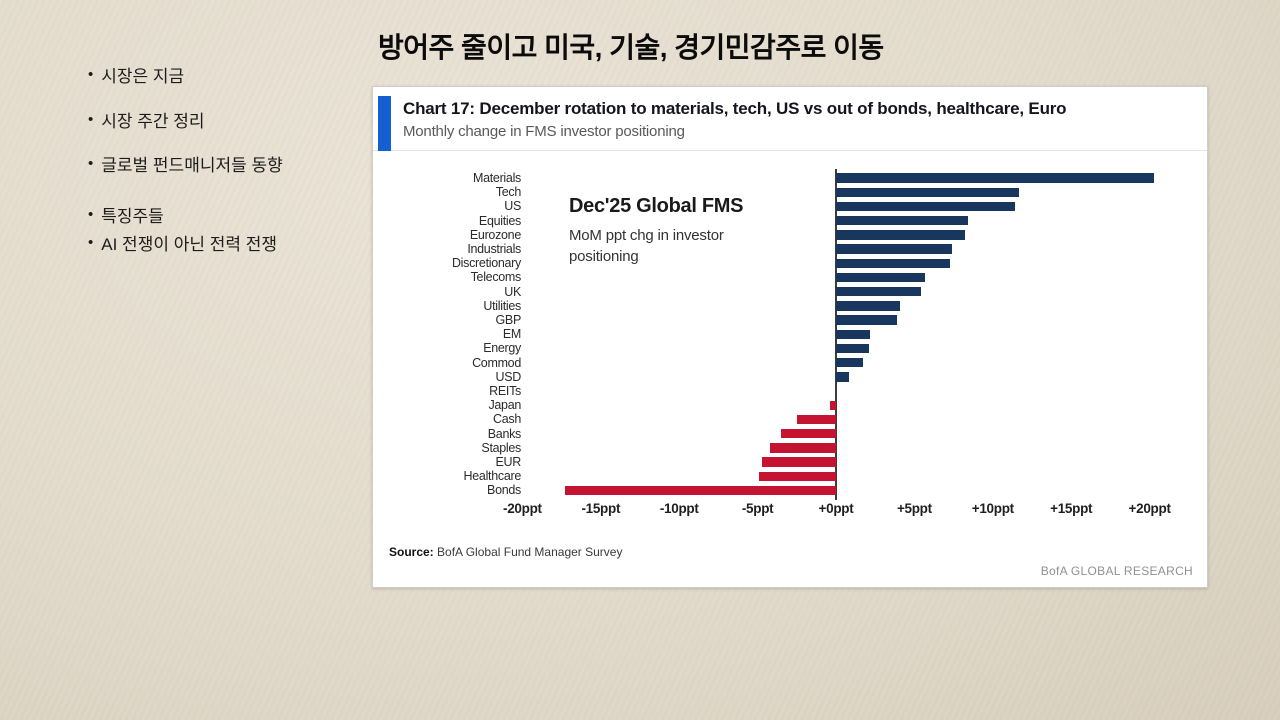 This screenshot has width=1280, height=720. I want to click on slide-title: 방어주 줄이고 미국, 기술, 경기민감주로 이동, so click(631, 47).